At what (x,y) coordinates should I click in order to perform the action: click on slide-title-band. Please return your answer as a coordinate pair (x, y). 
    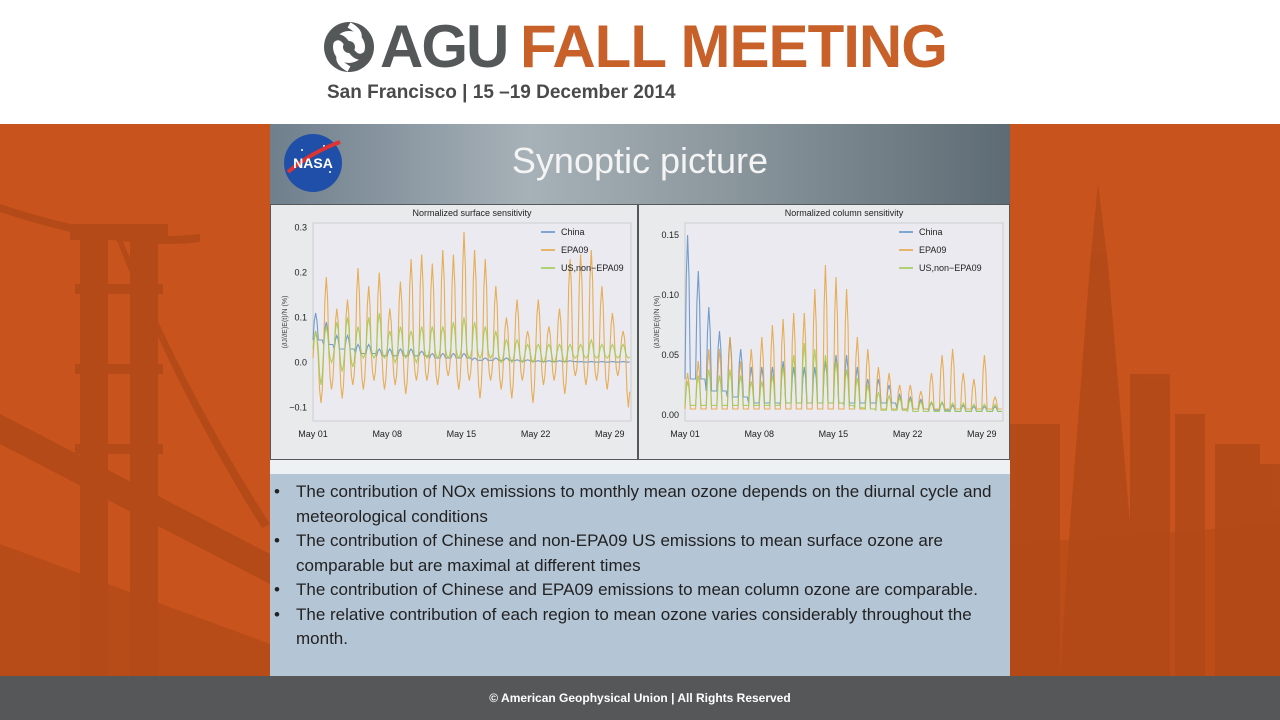
    Looking at the image, I should click on (640, 164).